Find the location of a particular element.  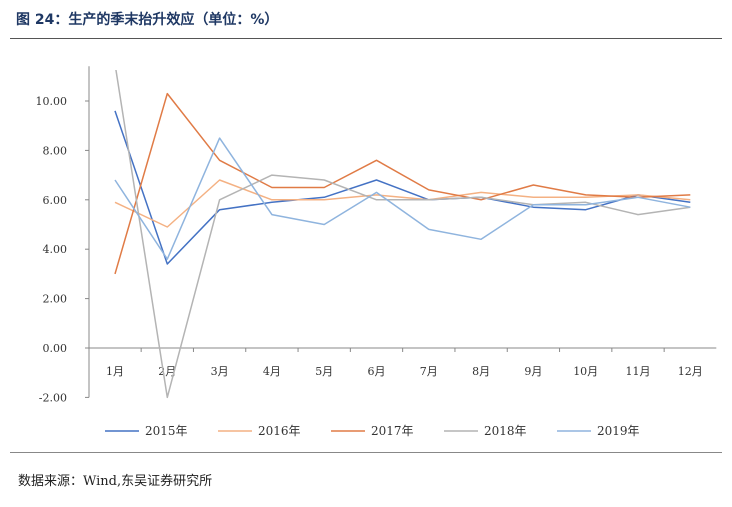

legend-label: 2019年 is located at coordinates (618, 431).